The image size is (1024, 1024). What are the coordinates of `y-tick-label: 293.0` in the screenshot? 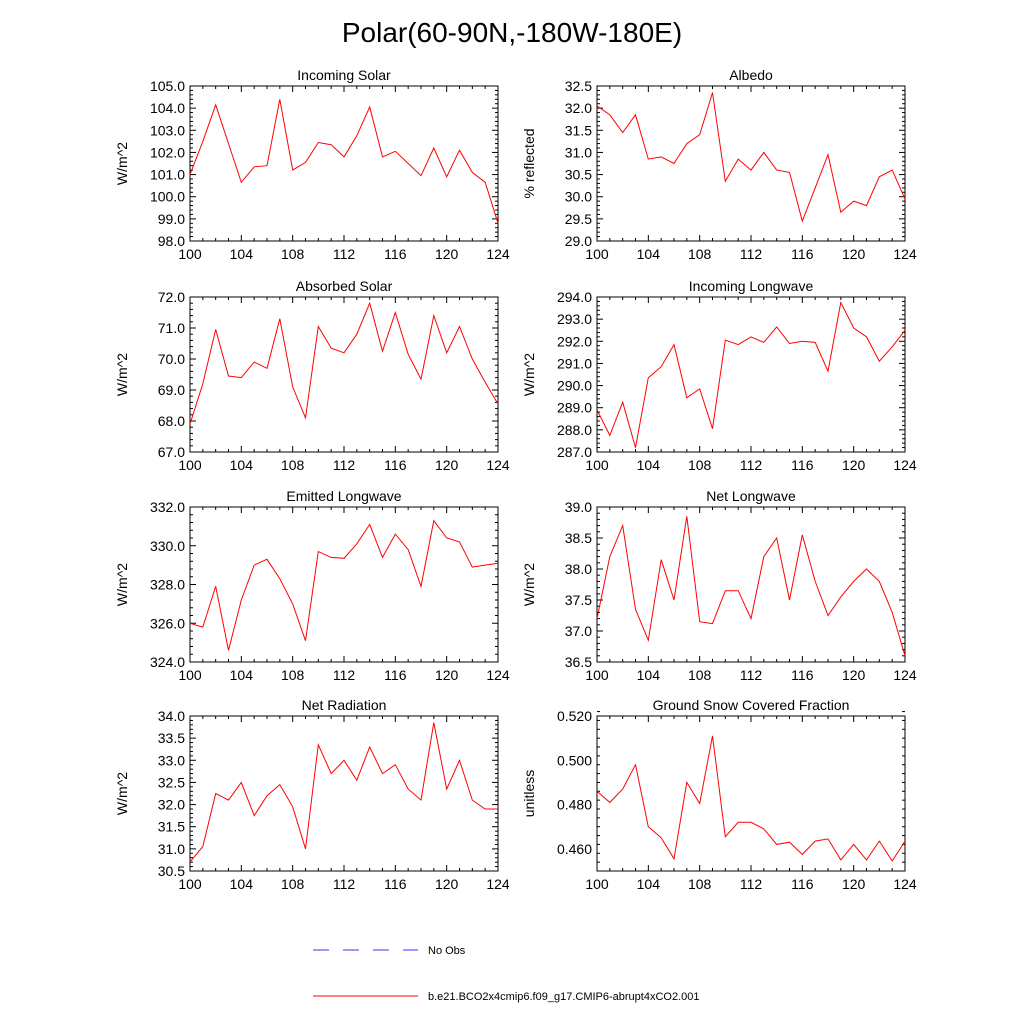 It's located at (574, 319).